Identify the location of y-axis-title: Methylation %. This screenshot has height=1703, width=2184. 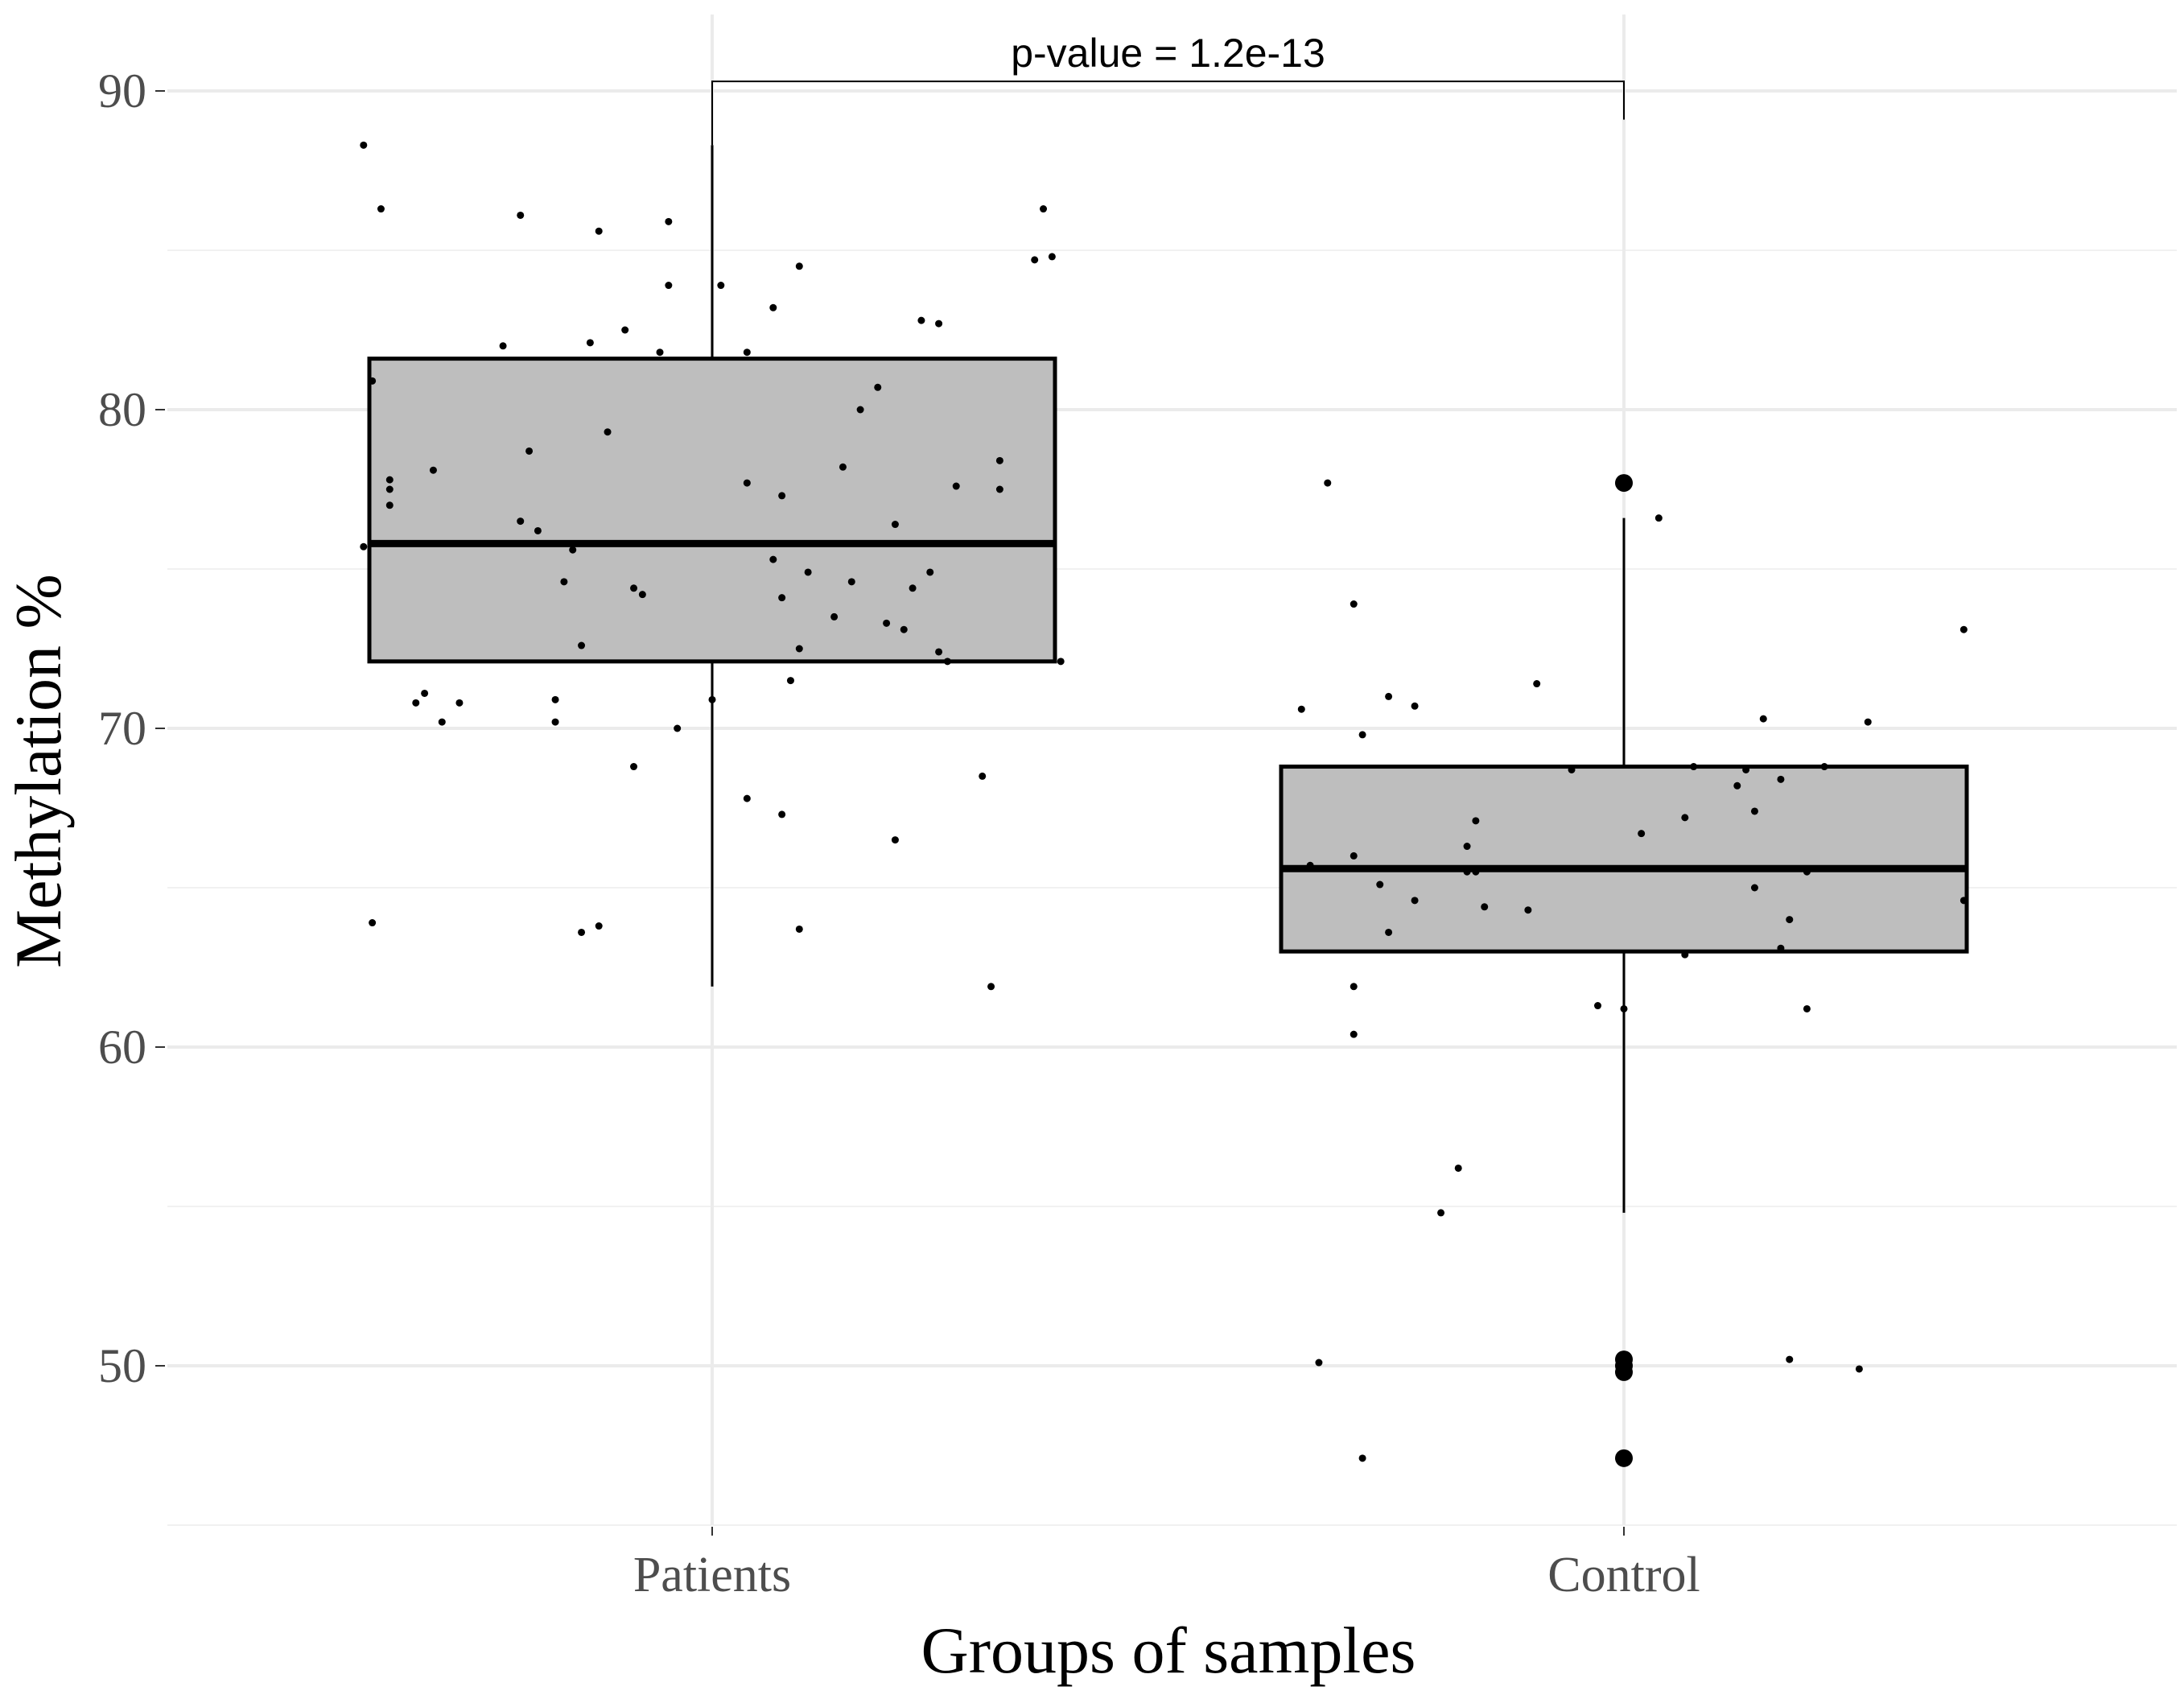
(38, 771).